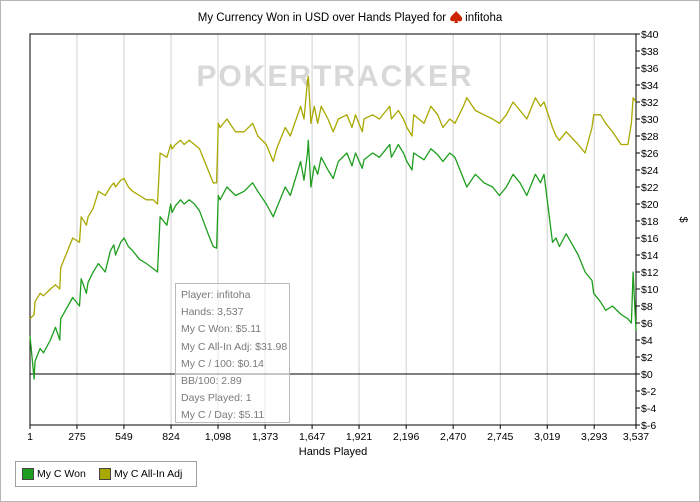 The width and height of the screenshot is (700, 502). Describe the element at coordinates (650, 171) in the screenshot. I see `y-tick-label: $24` at that location.